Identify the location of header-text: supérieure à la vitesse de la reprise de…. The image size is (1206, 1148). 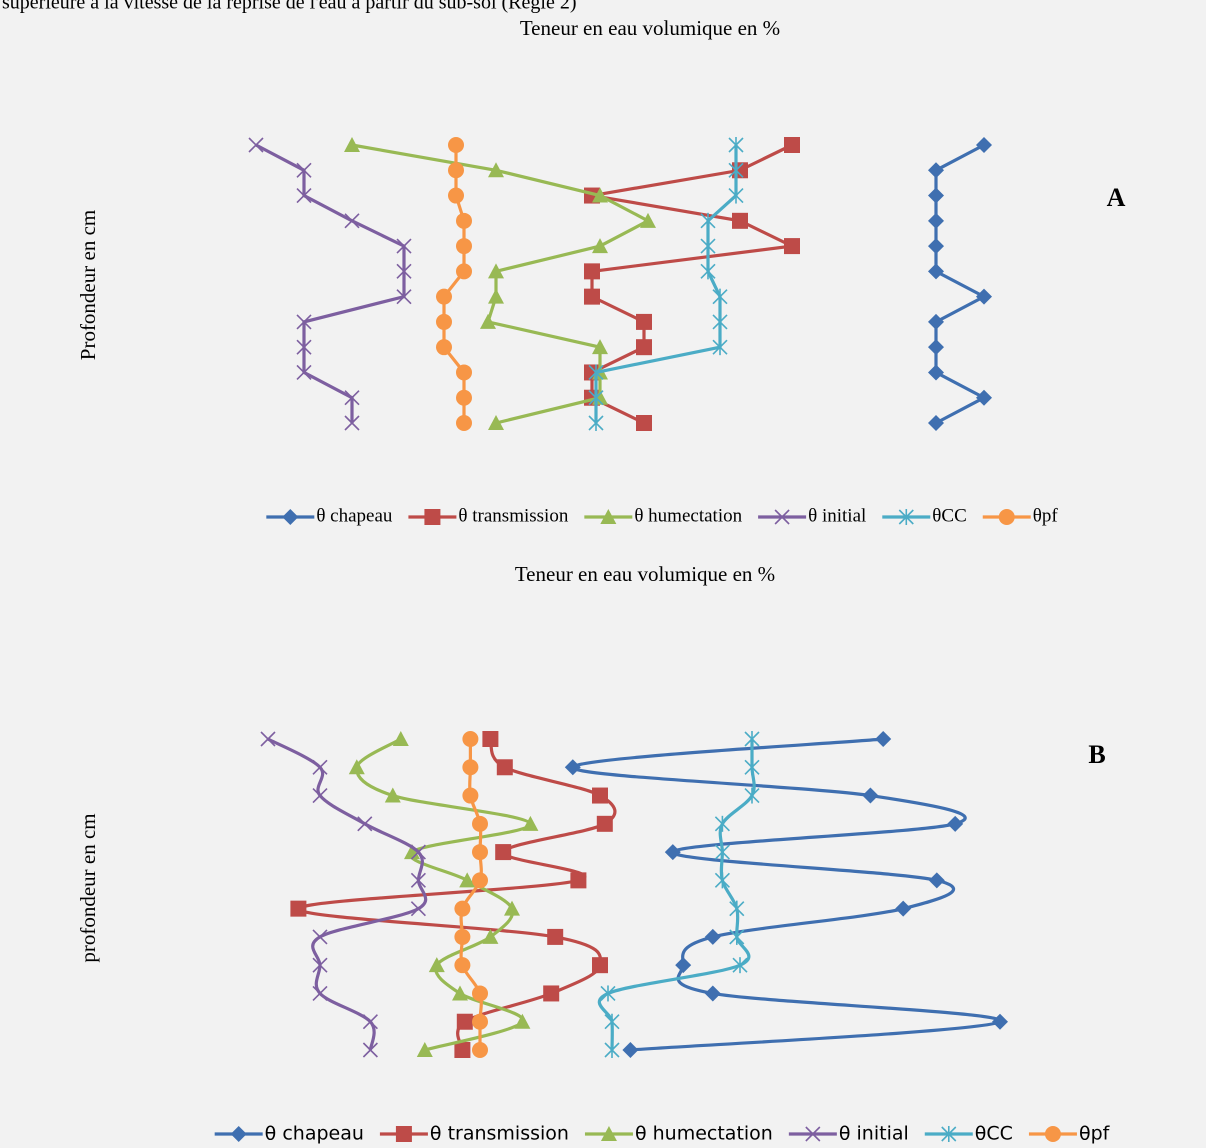
(289, 7).